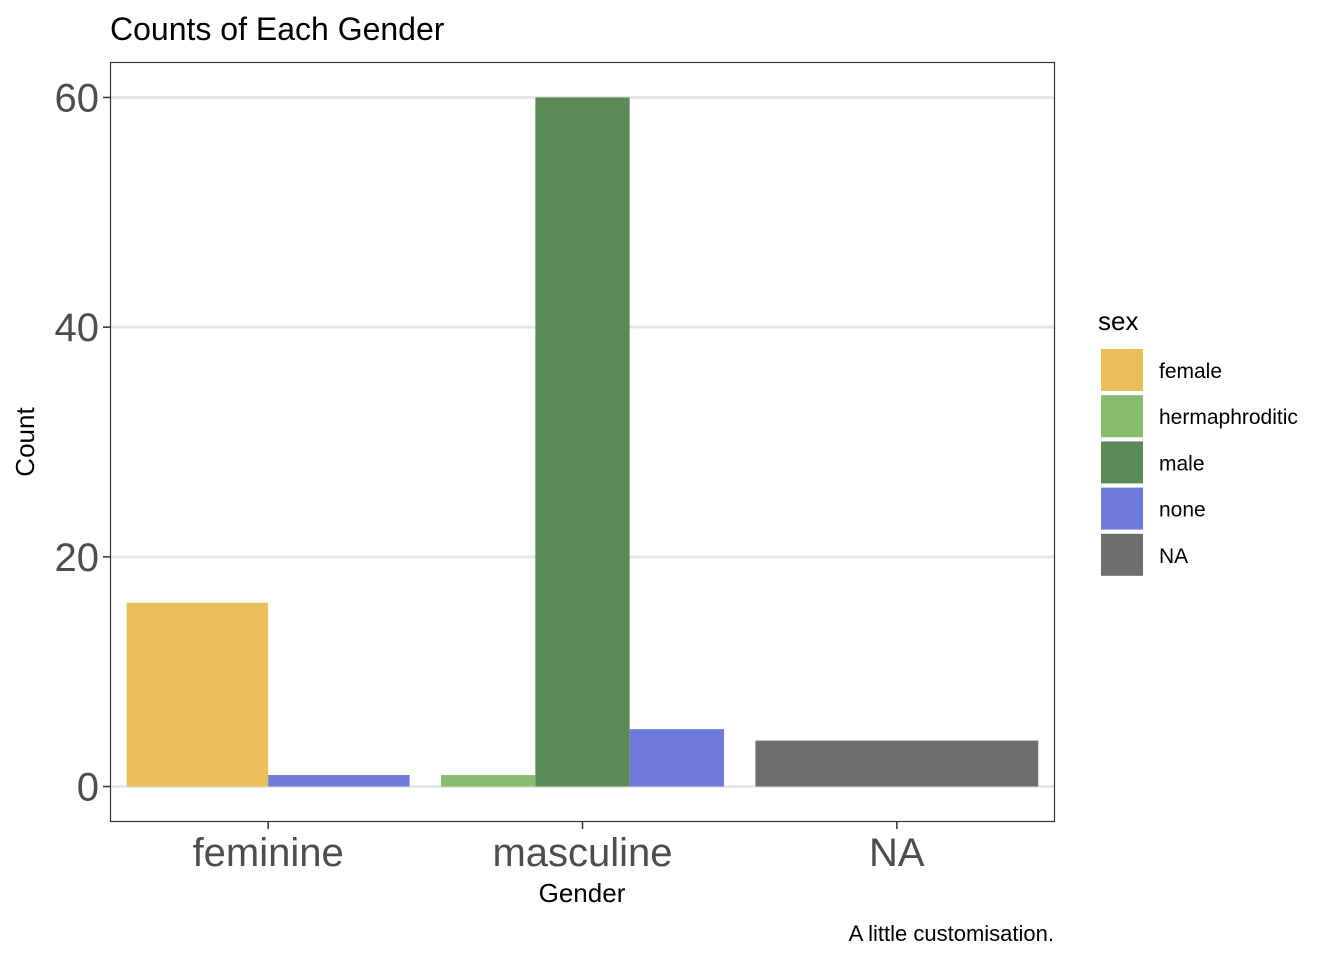 This screenshot has width=1344, height=965. Describe the element at coordinates (951, 933) in the screenshot. I see `chart-caption: A little customisation.` at that location.